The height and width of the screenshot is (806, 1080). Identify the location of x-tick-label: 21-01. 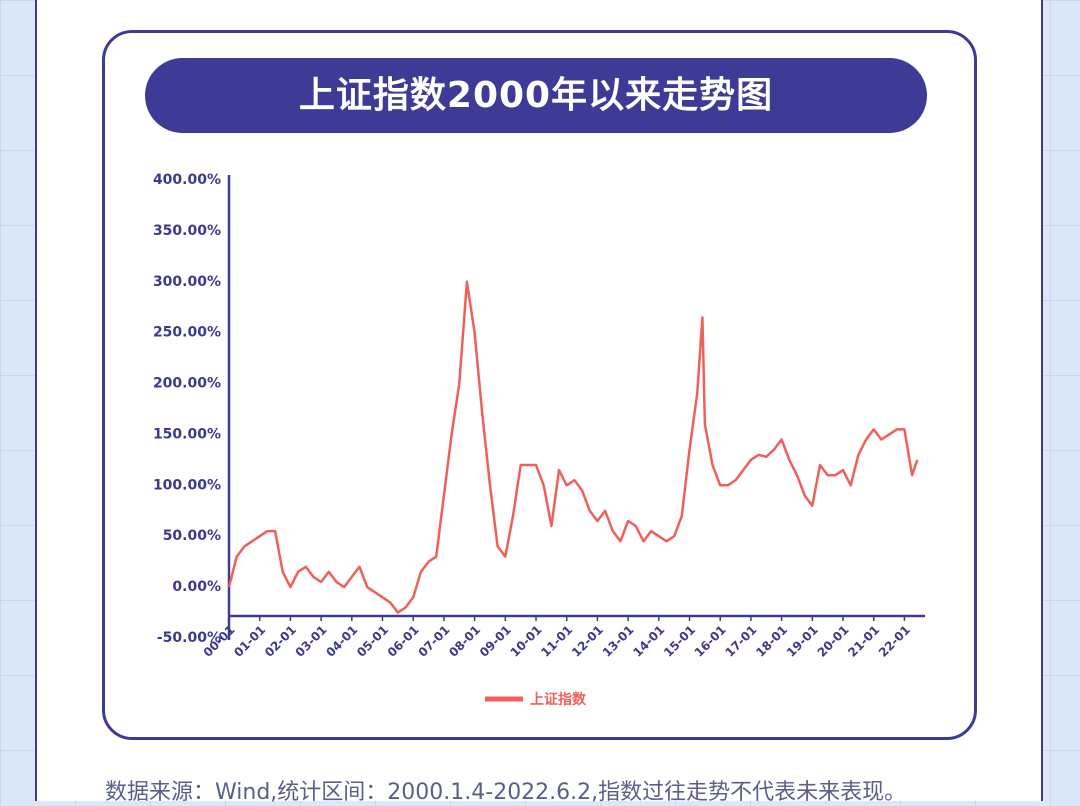
(863, 641).